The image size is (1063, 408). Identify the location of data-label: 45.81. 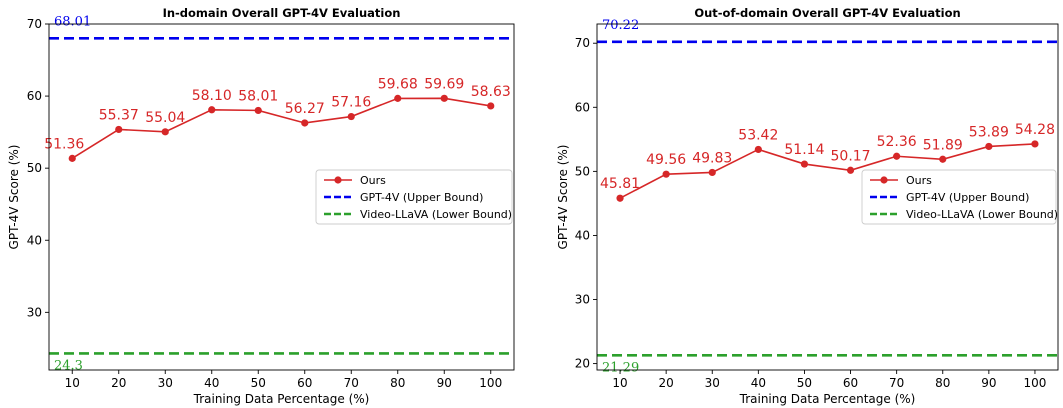
(620, 184).